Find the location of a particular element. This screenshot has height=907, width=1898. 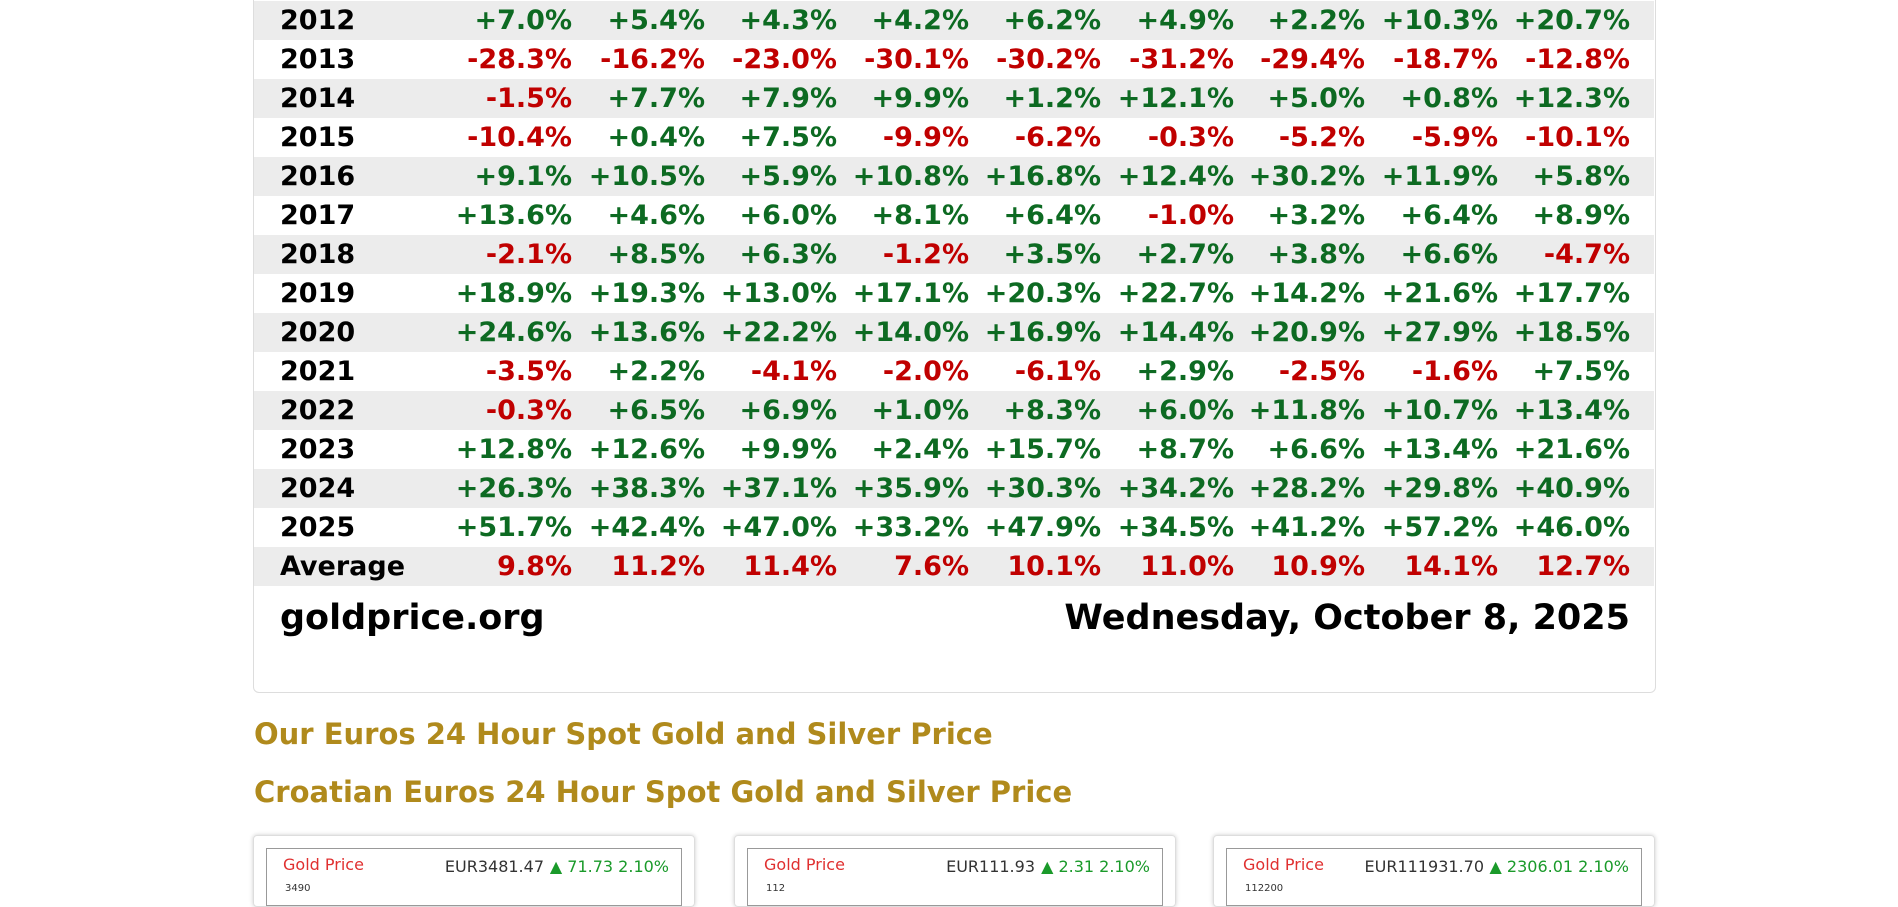

year: 2024 is located at coordinates (318, 488).